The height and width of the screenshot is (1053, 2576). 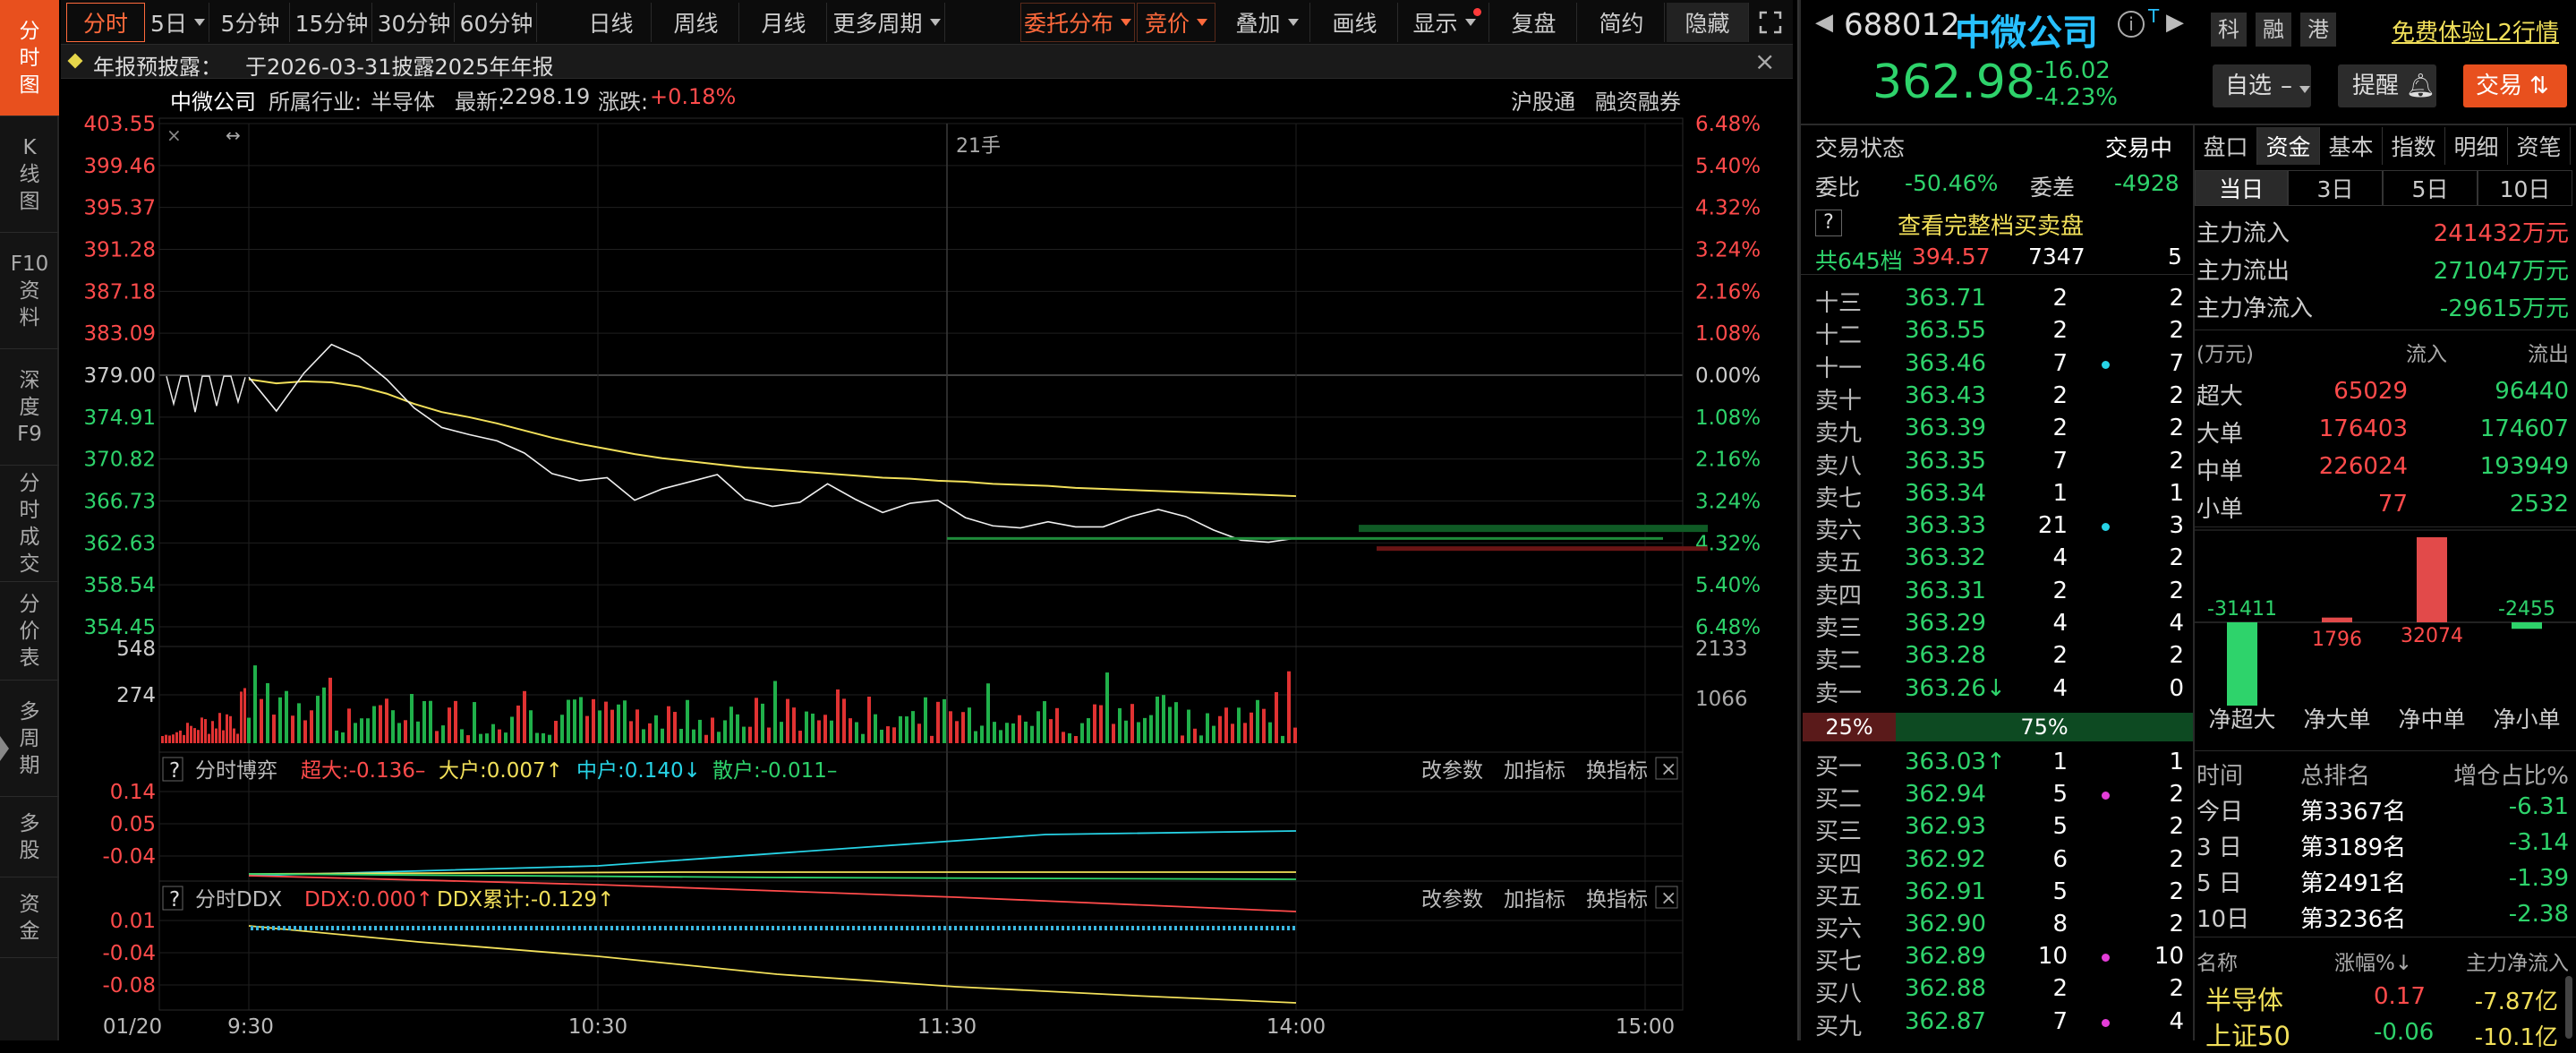 What do you see at coordinates (2414, 146) in the screenshot?
I see `info-tab-3: 指数` at bounding box center [2414, 146].